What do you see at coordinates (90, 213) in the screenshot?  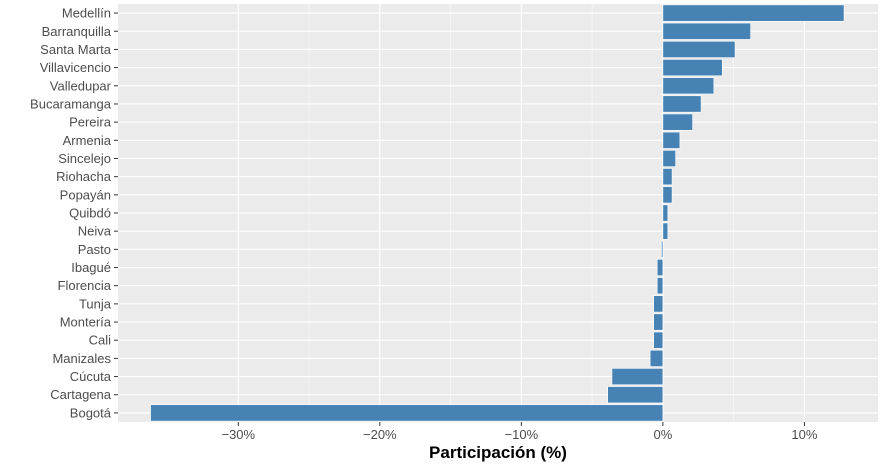 I see `y-tick-label: Quibdó` at bounding box center [90, 213].